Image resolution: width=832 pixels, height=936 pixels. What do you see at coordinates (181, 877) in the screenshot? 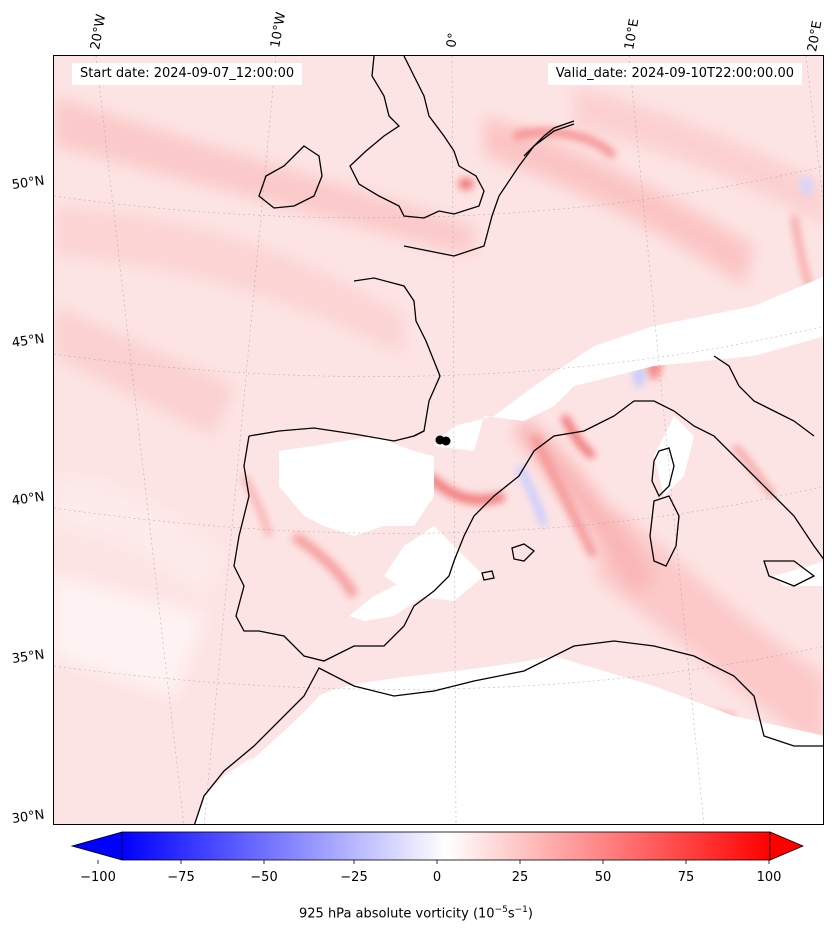
I see `colorbar-tick-label: −75` at bounding box center [181, 877].